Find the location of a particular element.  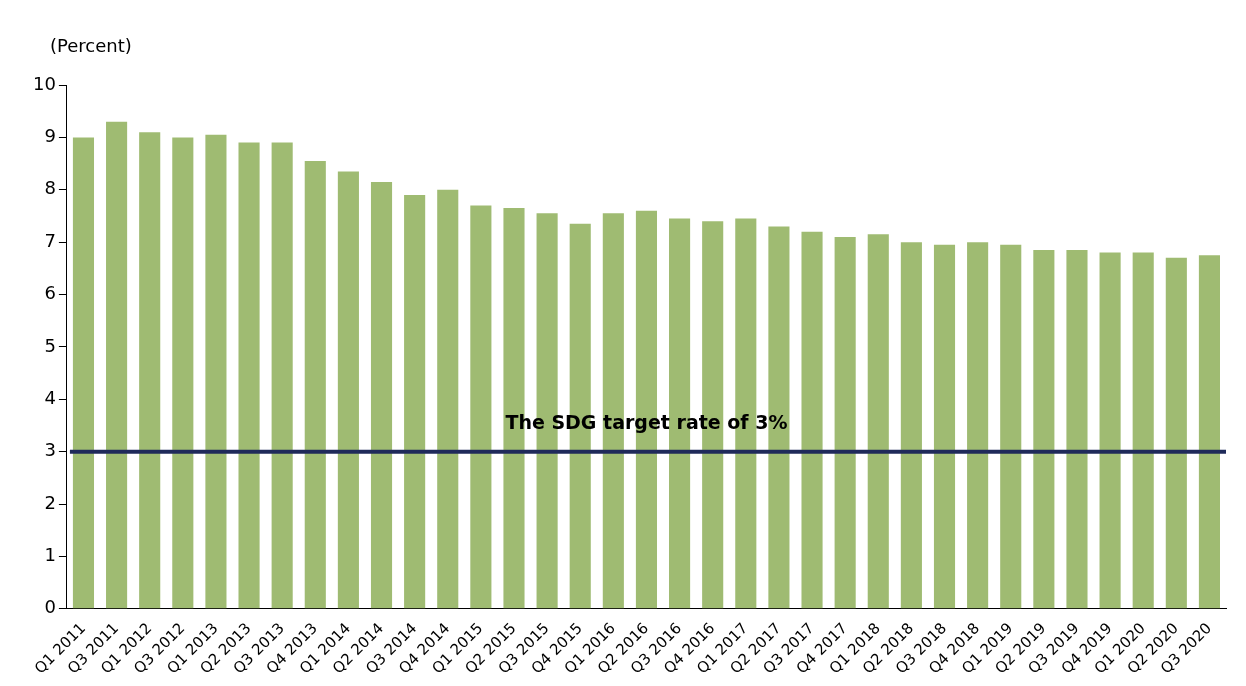

y-tick-label: 10 is located at coordinates (44, 83).